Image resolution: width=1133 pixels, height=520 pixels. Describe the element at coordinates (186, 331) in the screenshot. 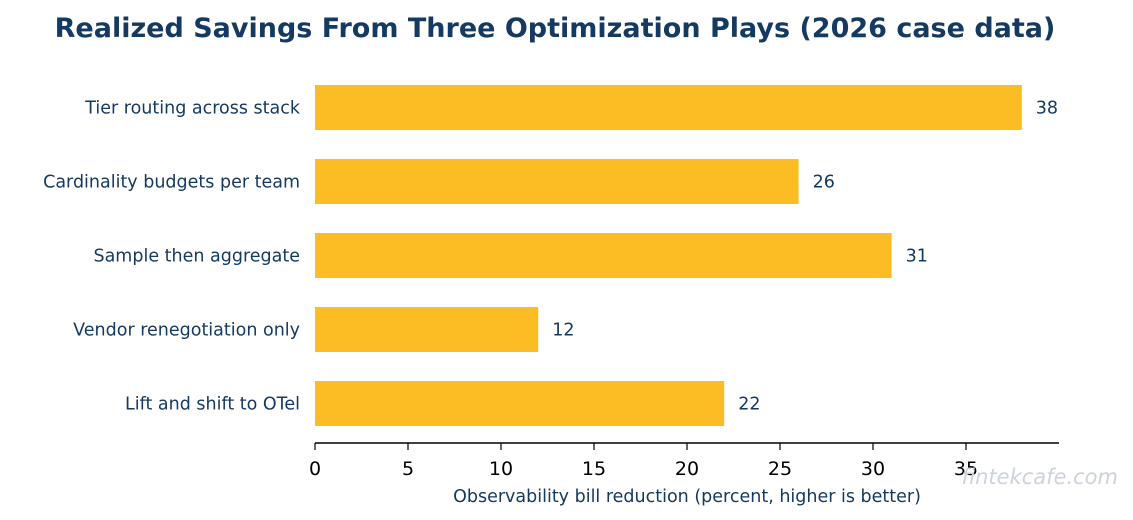

I see `category-label: Vendor renegotiation only` at that location.